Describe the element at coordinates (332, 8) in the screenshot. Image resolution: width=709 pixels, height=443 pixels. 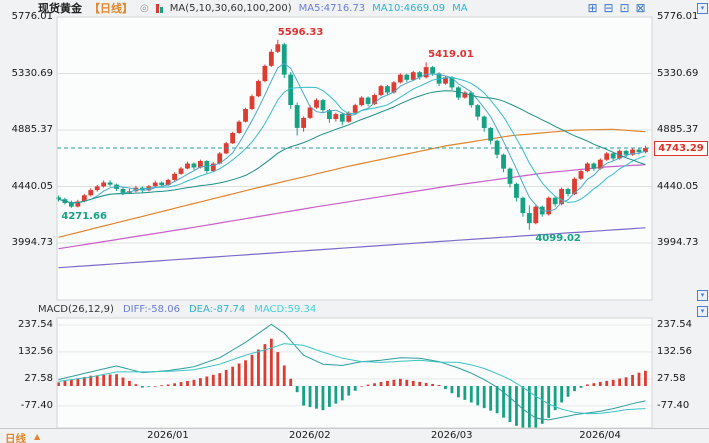
I see `ma5-value: MA5:4716.73` at that location.